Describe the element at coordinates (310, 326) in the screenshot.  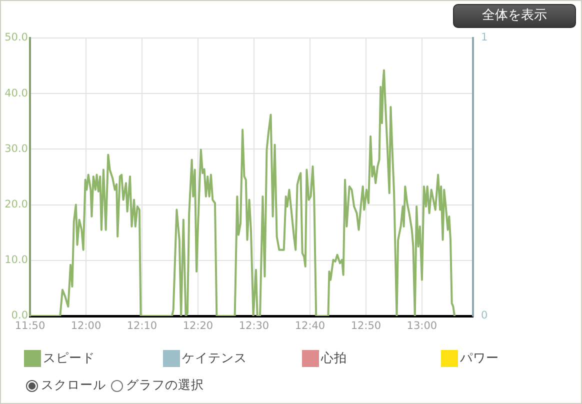
I see `x-tick-label: 12:40` at that location.